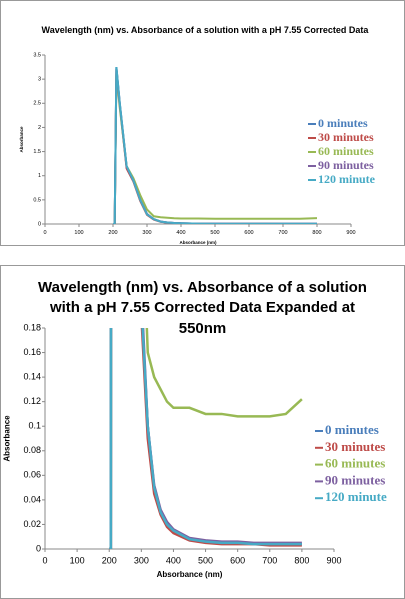 This screenshot has height=599, width=405. Describe the element at coordinates (37, 152) in the screenshot. I see `y-tick-label: 1.5` at that location.